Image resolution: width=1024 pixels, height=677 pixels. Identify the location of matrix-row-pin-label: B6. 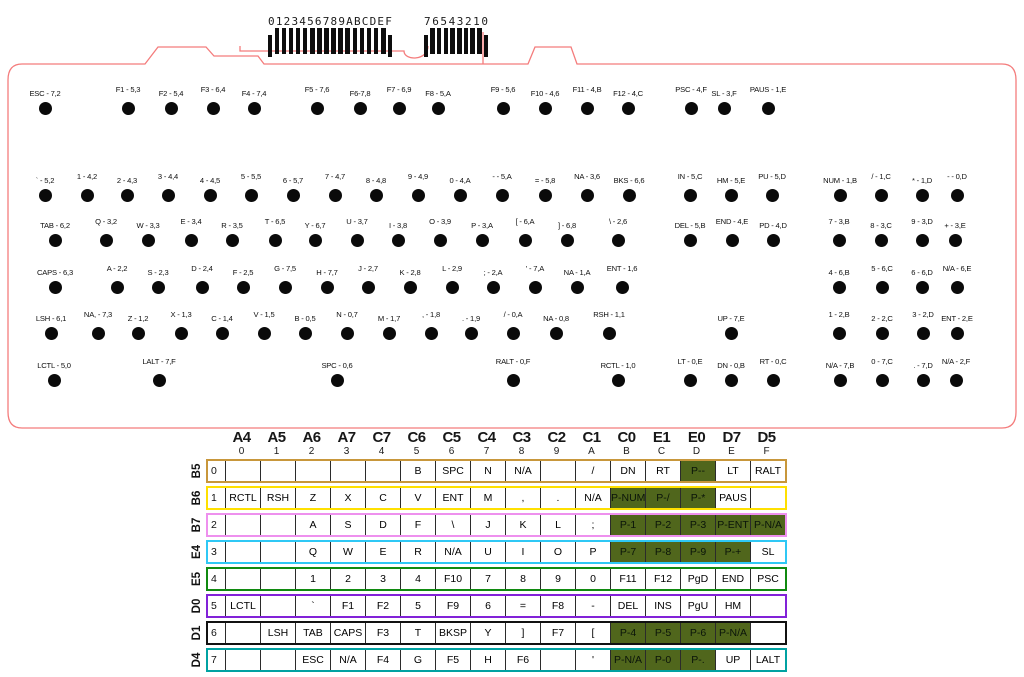
(197, 498).